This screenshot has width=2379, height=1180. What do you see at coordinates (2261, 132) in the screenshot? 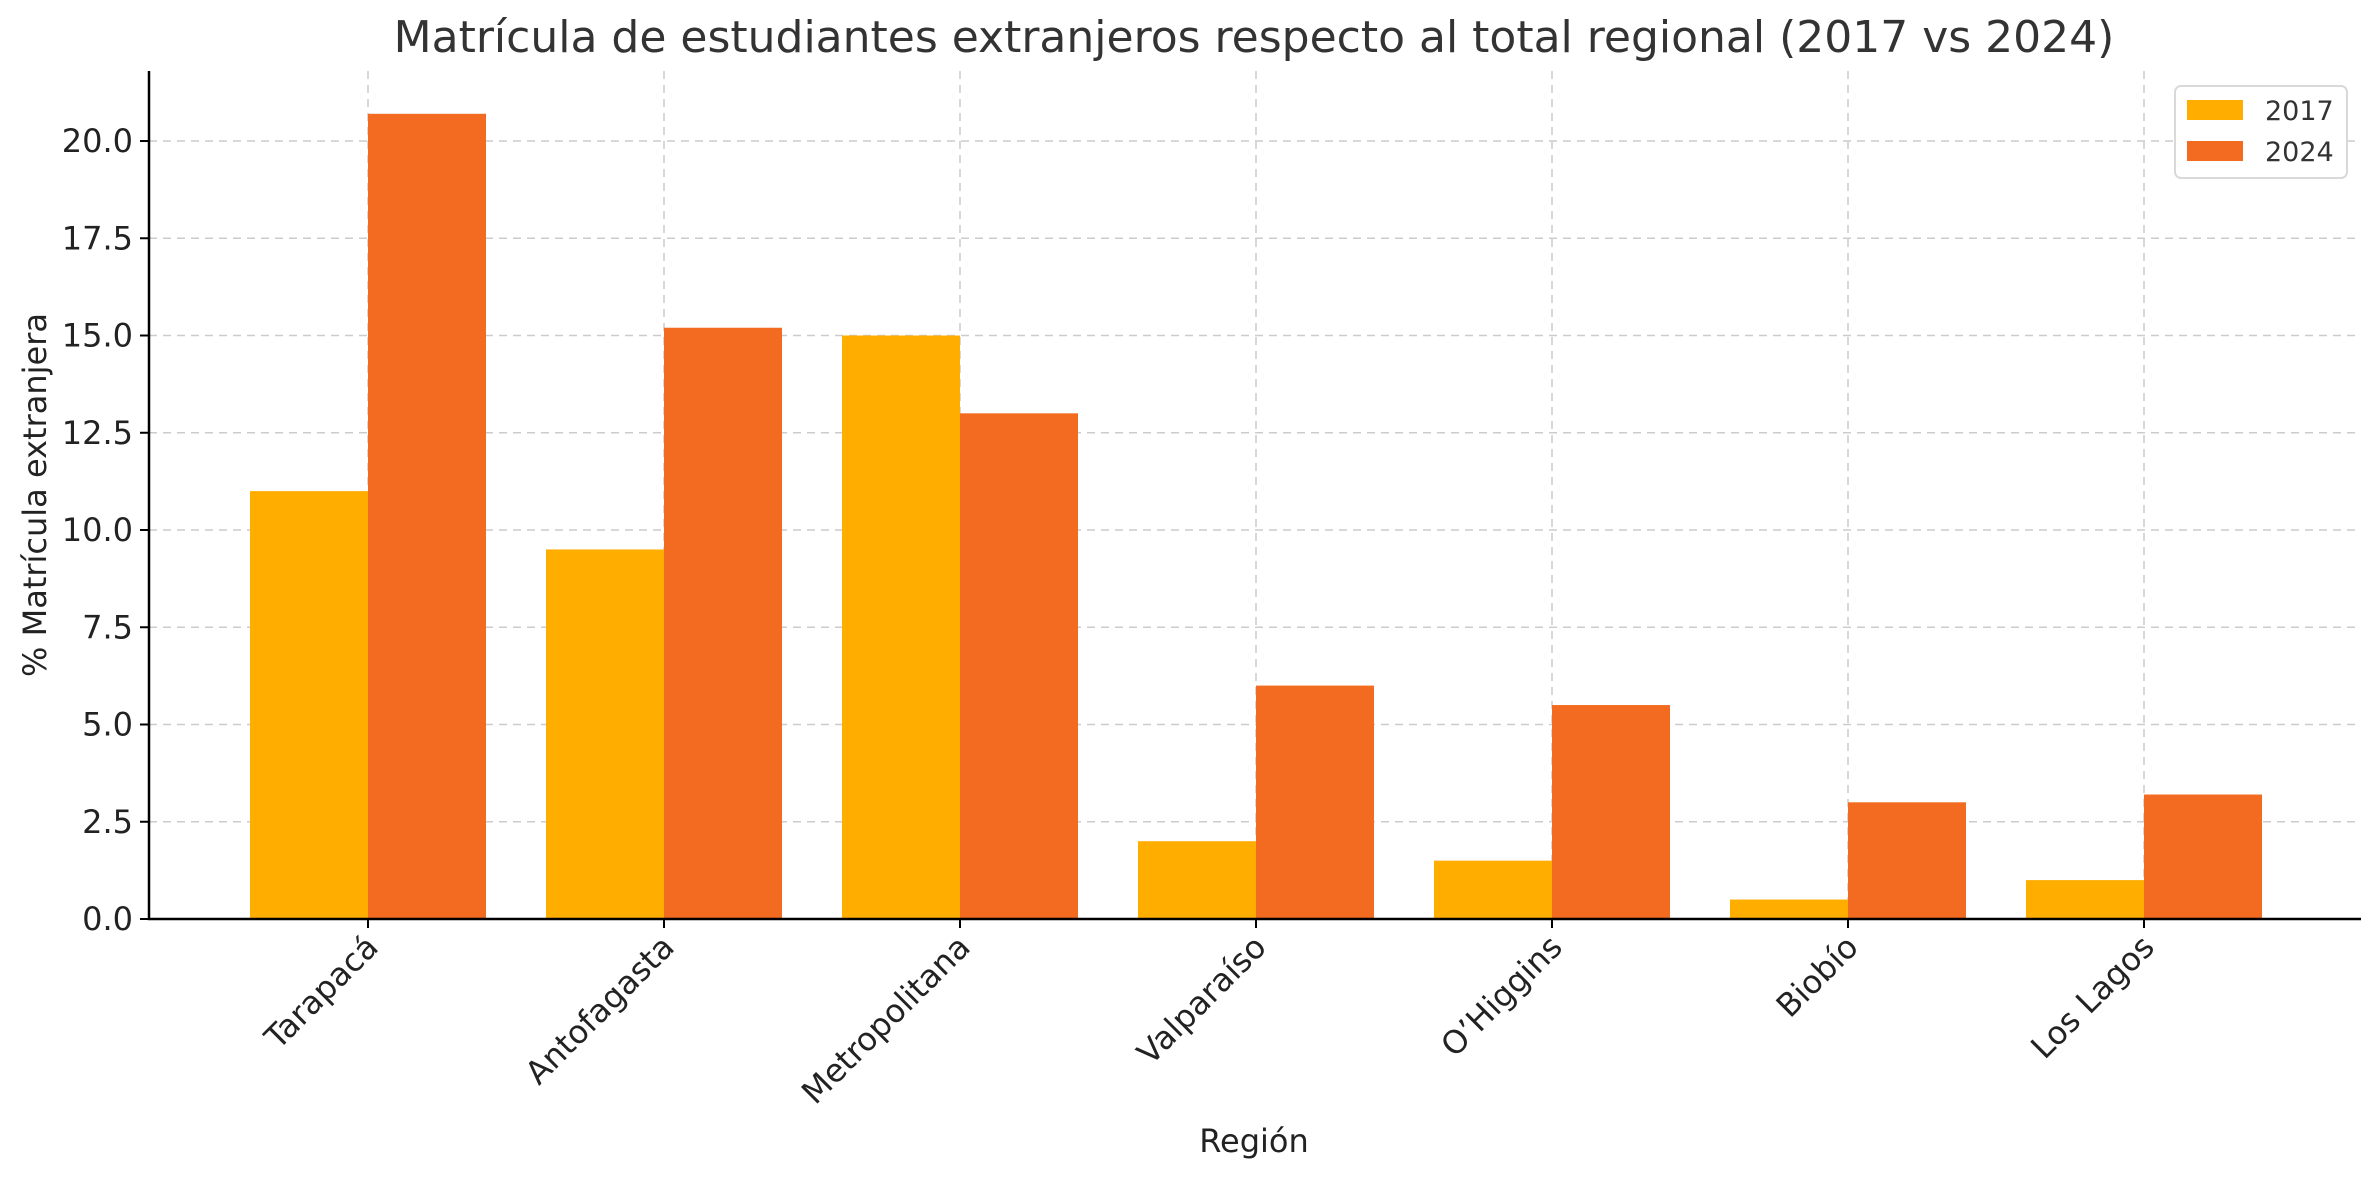
I see `legend: 2017 2024` at bounding box center [2261, 132].